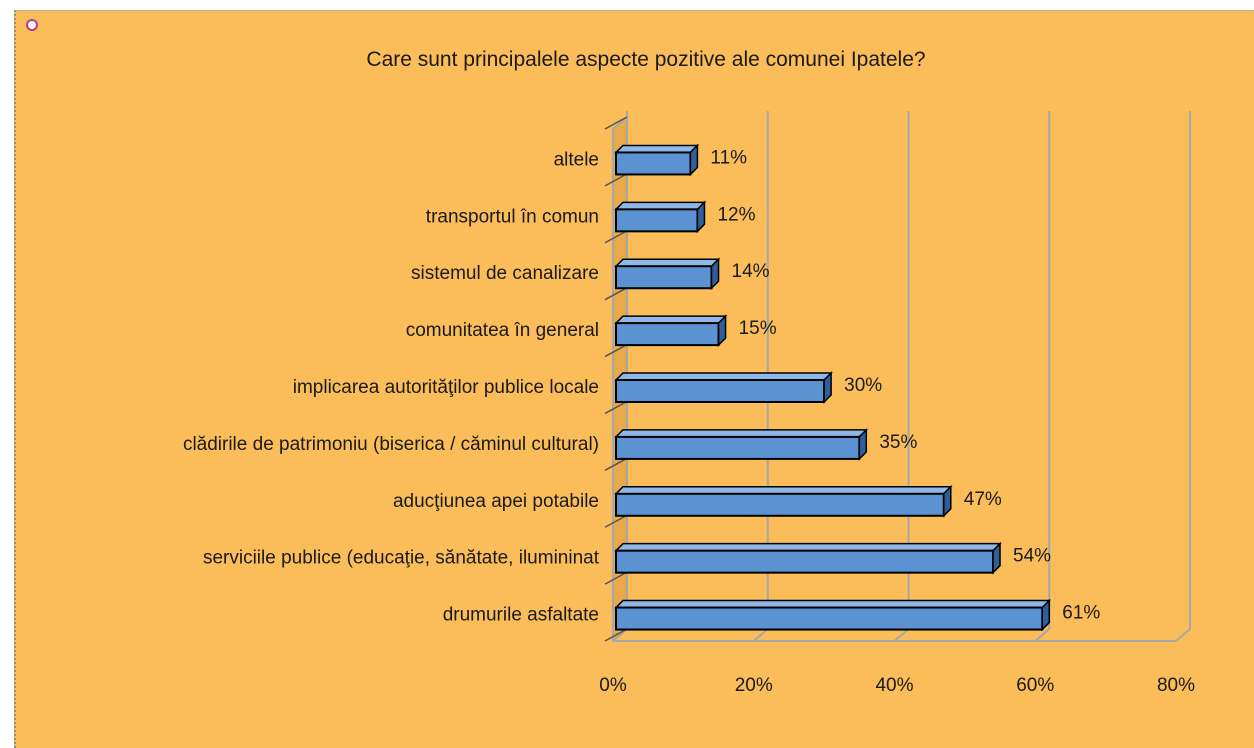  Describe the element at coordinates (32, 25) in the screenshot. I see `selection-handle-icon` at that location.